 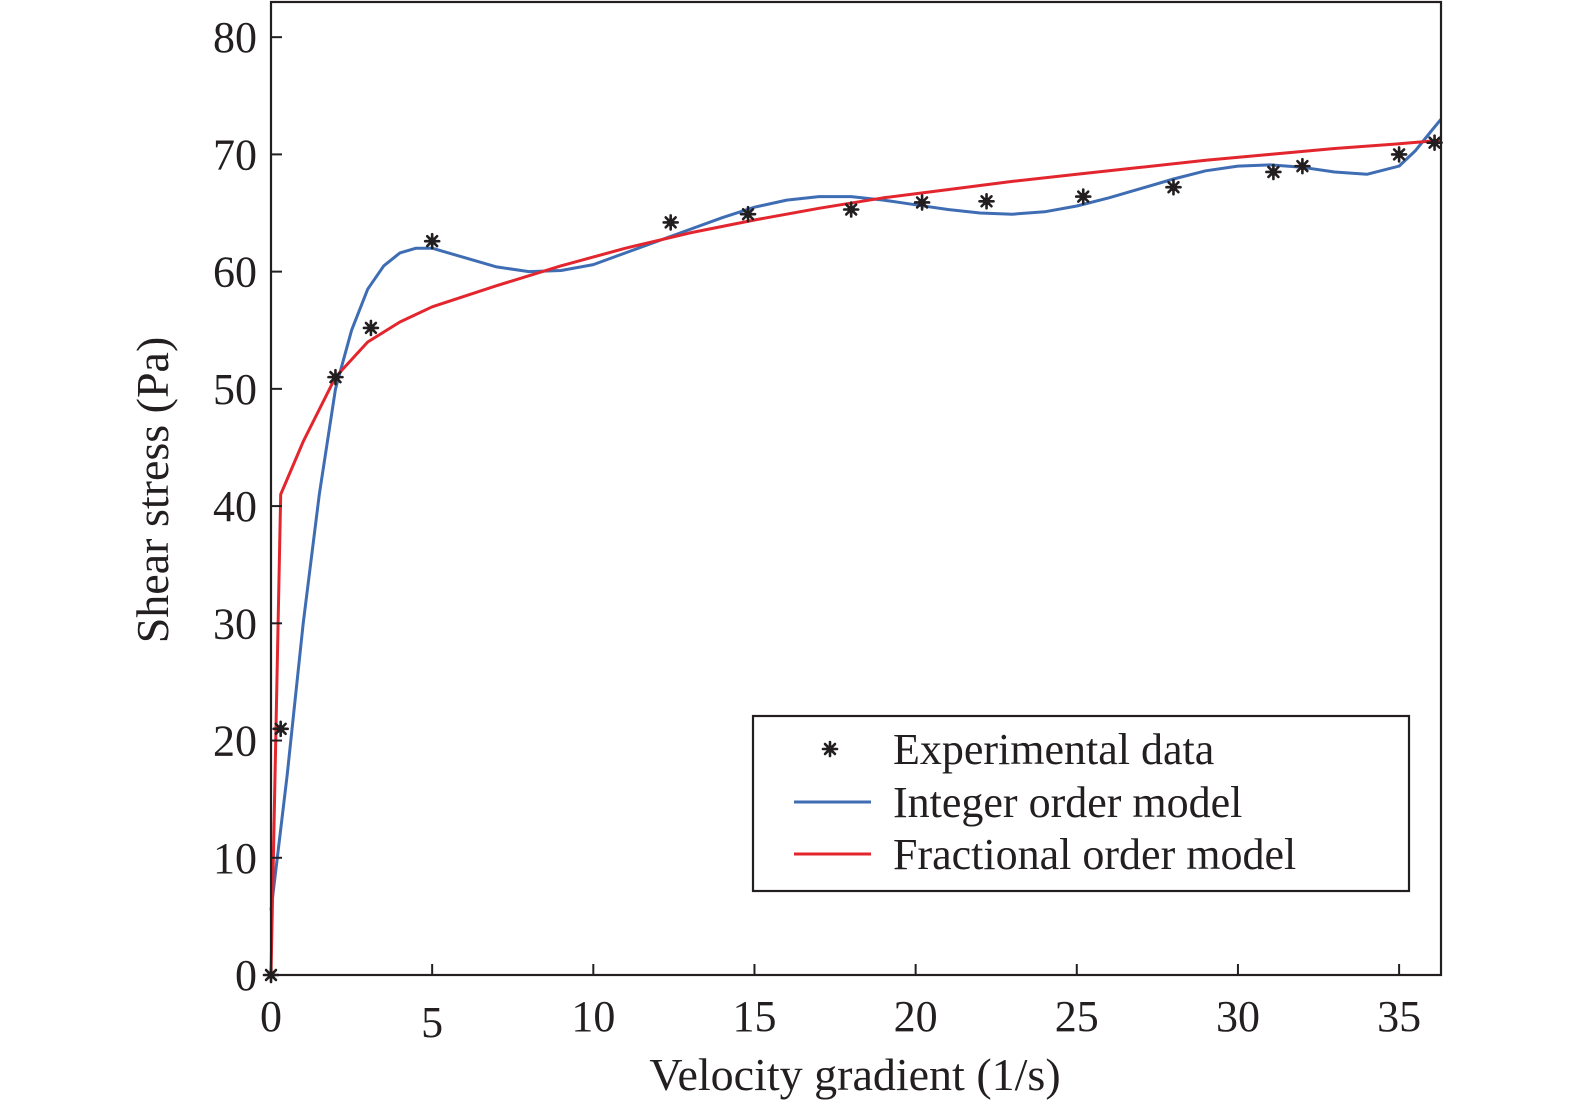 I want to click on y-tick-label: 80, so click(x=235, y=37).